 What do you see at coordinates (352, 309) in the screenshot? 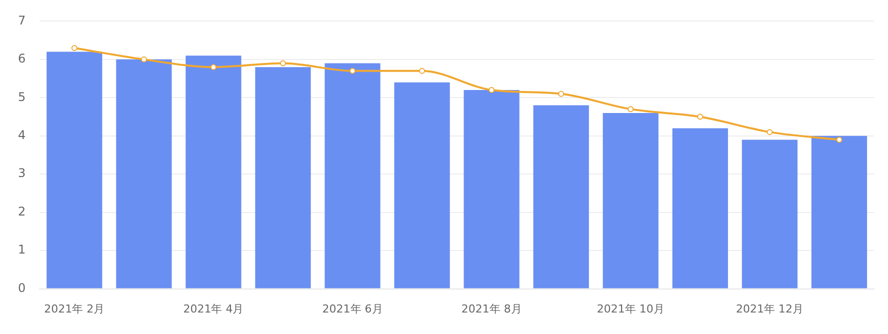
I see `x-tick-label: 2021年 6月` at bounding box center [352, 309].